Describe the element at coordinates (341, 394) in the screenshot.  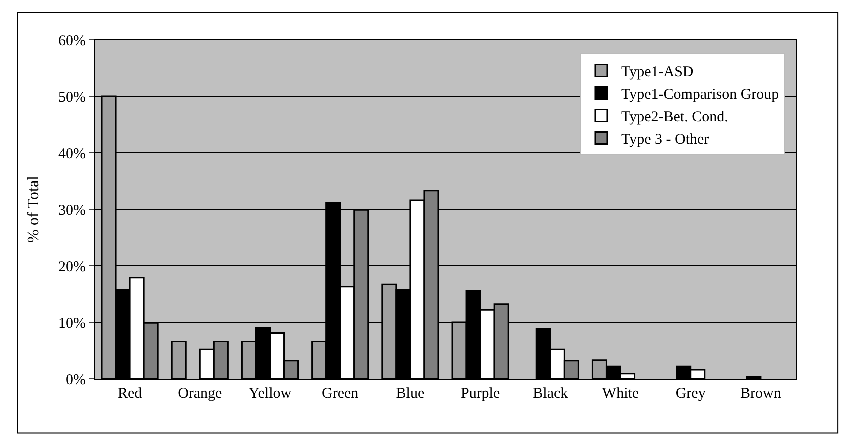
I see `x-tick-label: Green` at that location.